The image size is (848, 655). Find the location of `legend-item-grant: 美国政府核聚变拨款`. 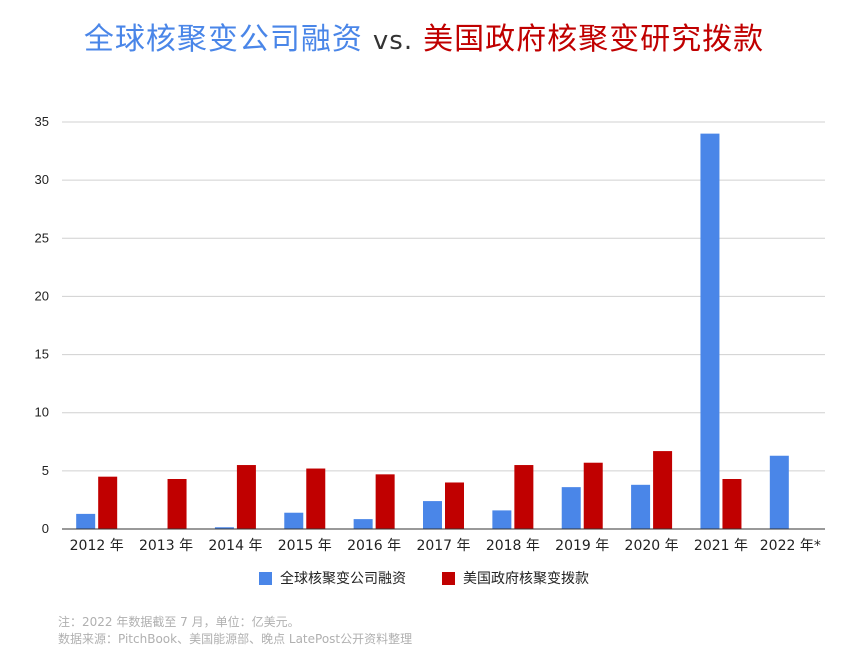

legend-item-grant: 美国政府核聚变拨款 is located at coordinates (515, 578).